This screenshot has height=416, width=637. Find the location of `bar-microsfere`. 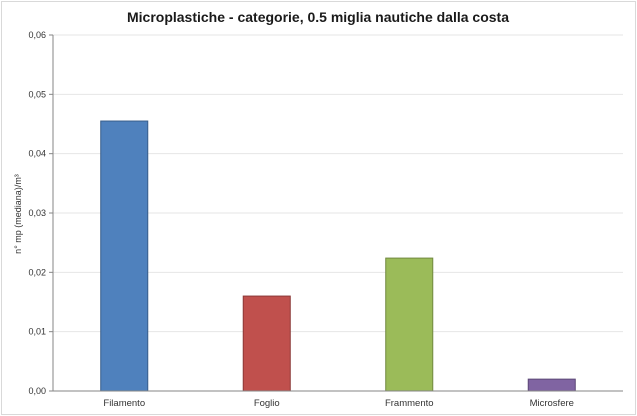

bar-microsfere is located at coordinates (551, 385).